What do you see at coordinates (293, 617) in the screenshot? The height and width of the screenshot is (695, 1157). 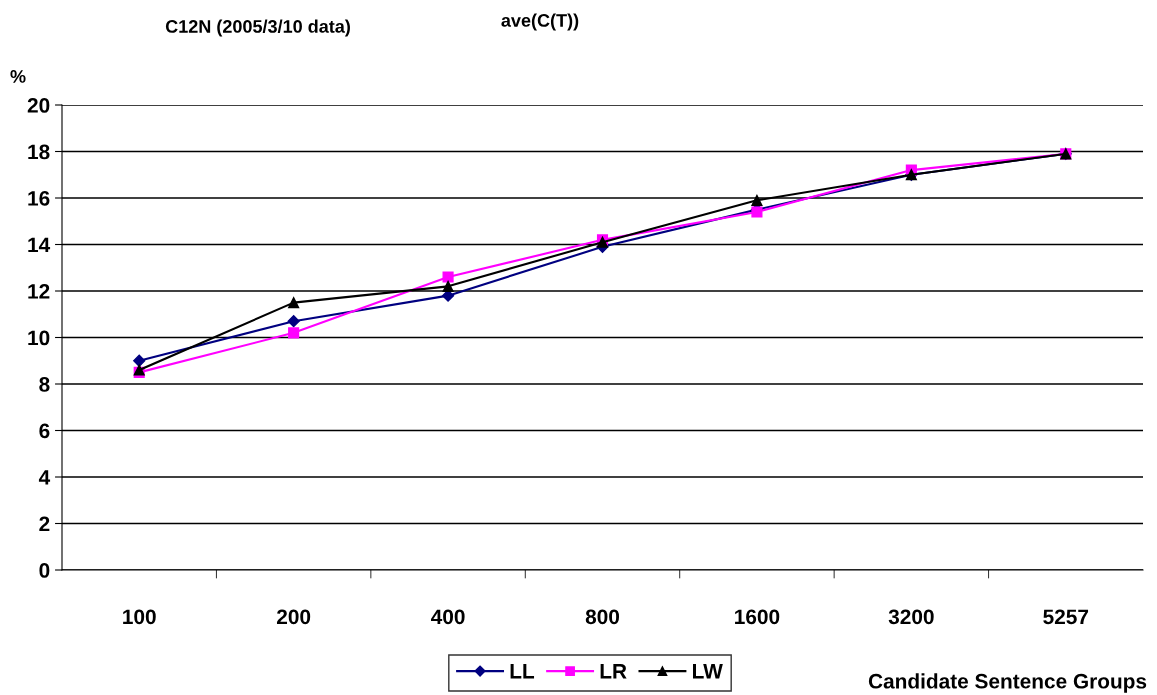 I see `x-tick-label: 200` at bounding box center [293, 617].